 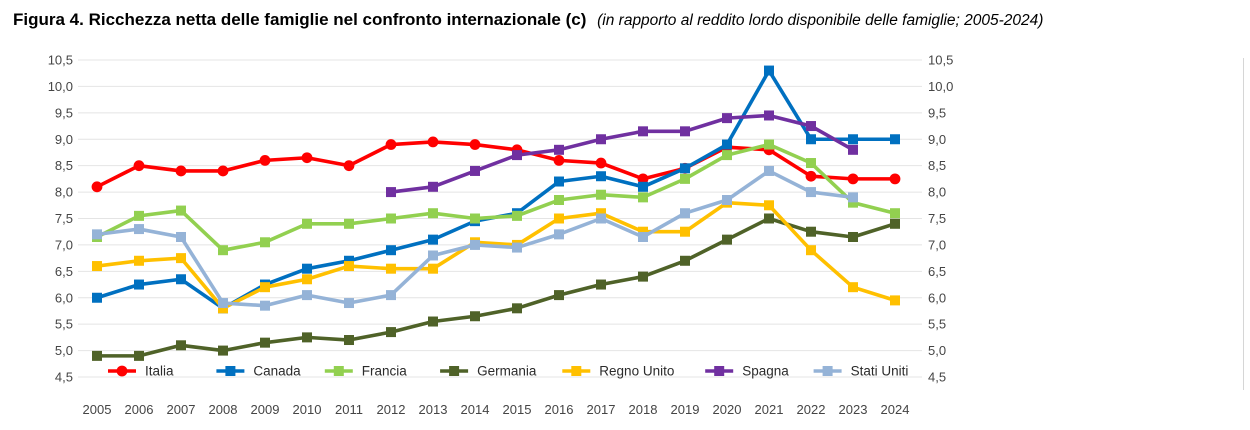 I want to click on legend-marker-spagna, so click(x=719, y=371).